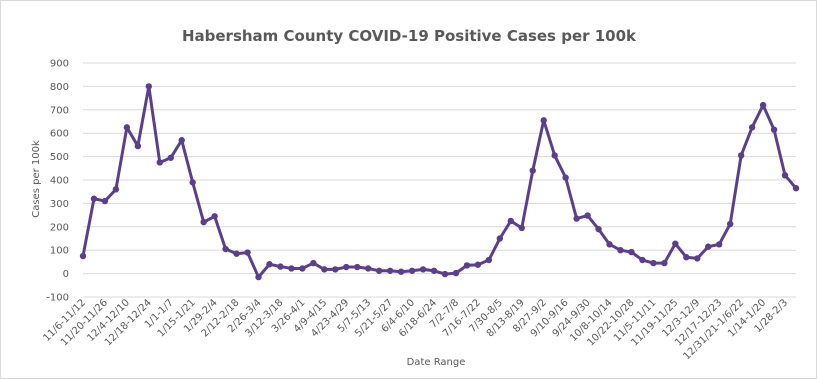 The height and width of the screenshot is (379, 817). What do you see at coordinates (436, 362) in the screenshot?
I see `x-axis-label: Date Range` at bounding box center [436, 362].